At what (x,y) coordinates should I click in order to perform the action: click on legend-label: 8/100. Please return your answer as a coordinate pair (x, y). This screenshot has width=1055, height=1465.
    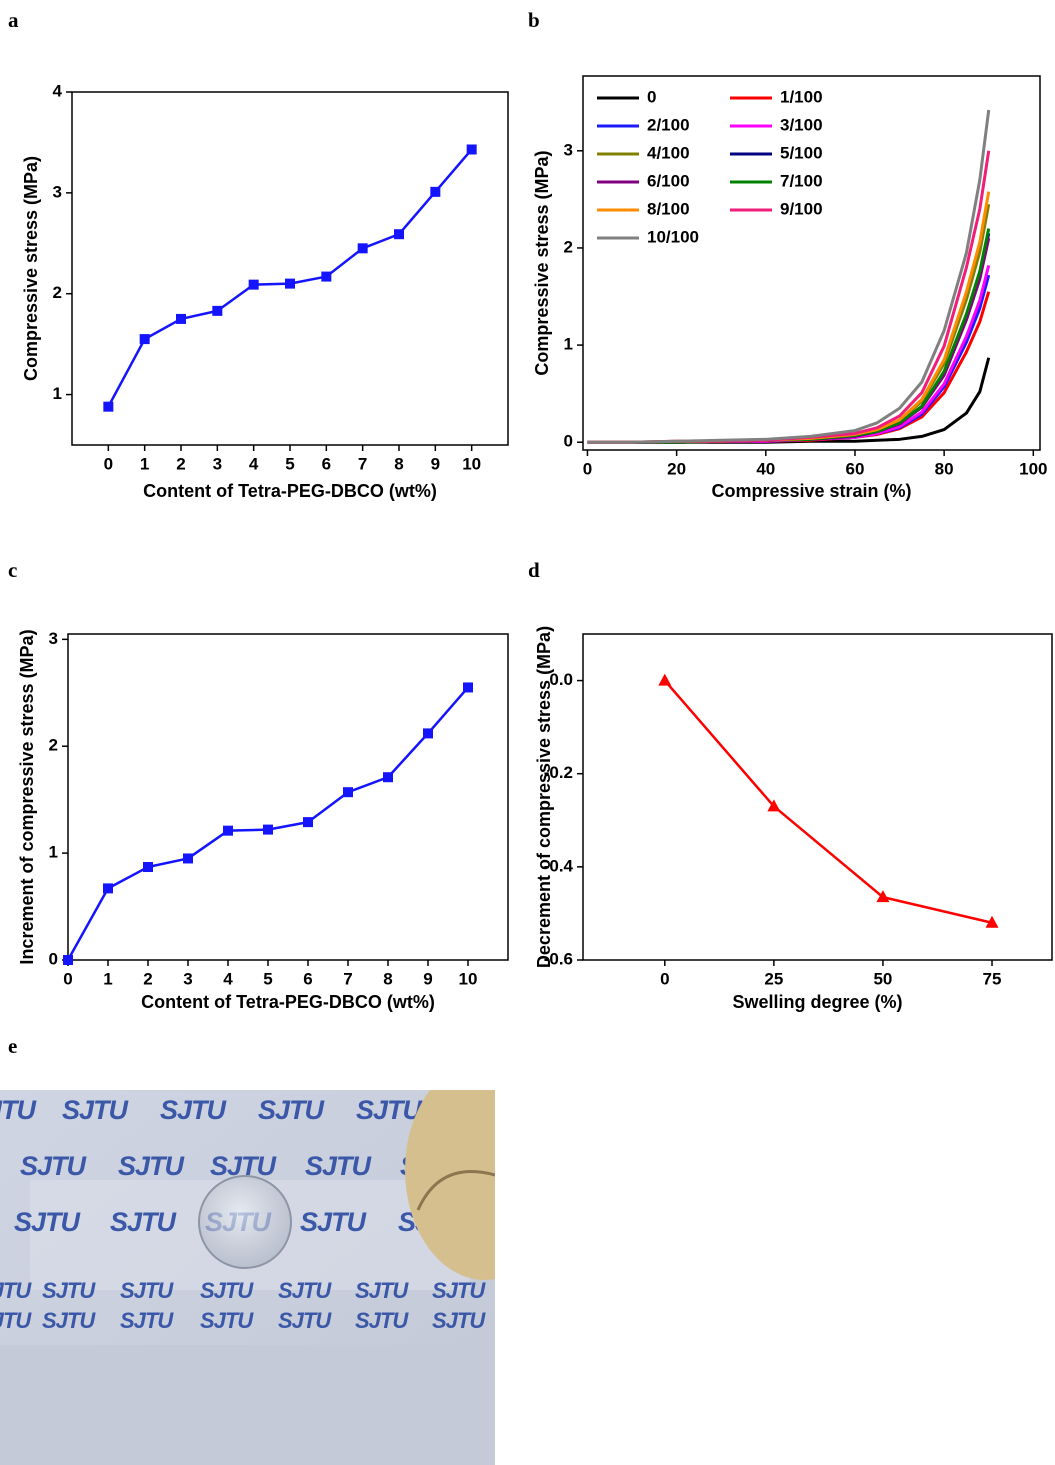
    Looking at the image, I should click on (668, 208).